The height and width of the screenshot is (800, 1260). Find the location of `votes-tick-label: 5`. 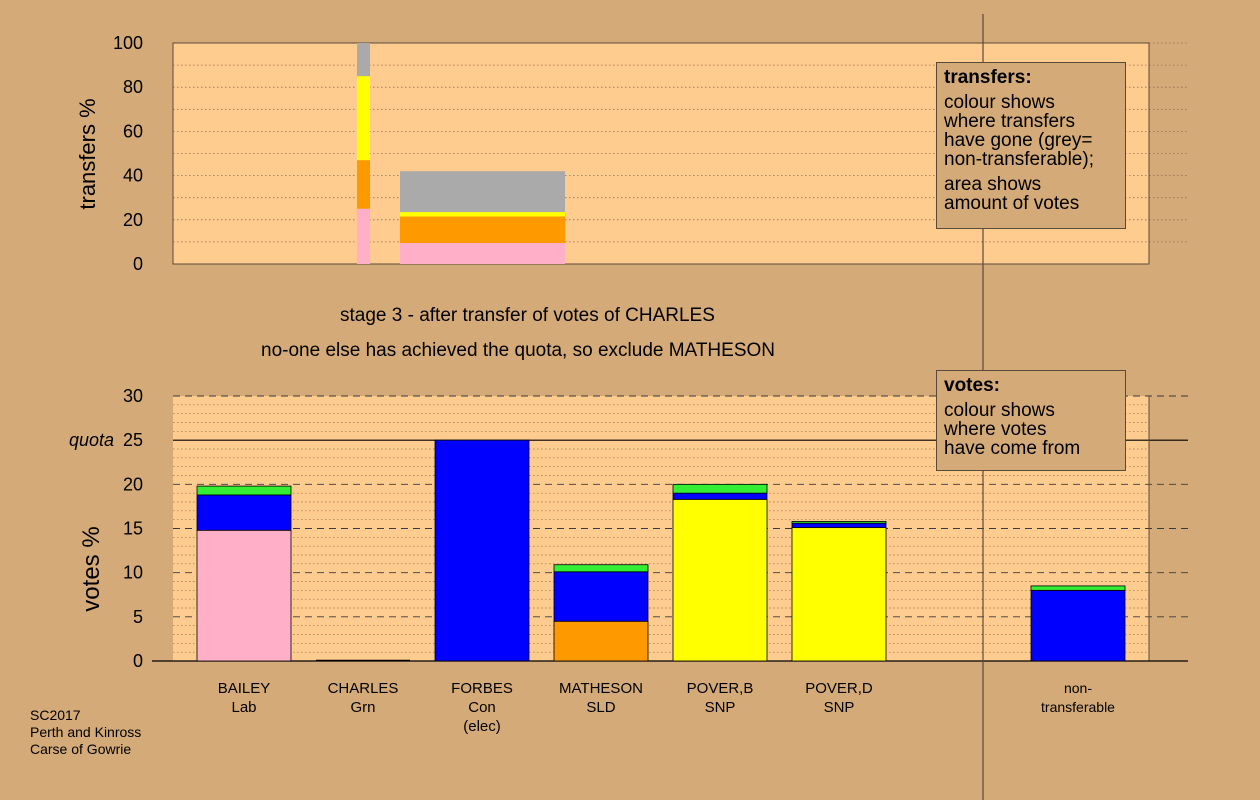

votes-tick-label: 5 is located at coordinates (138, 617).